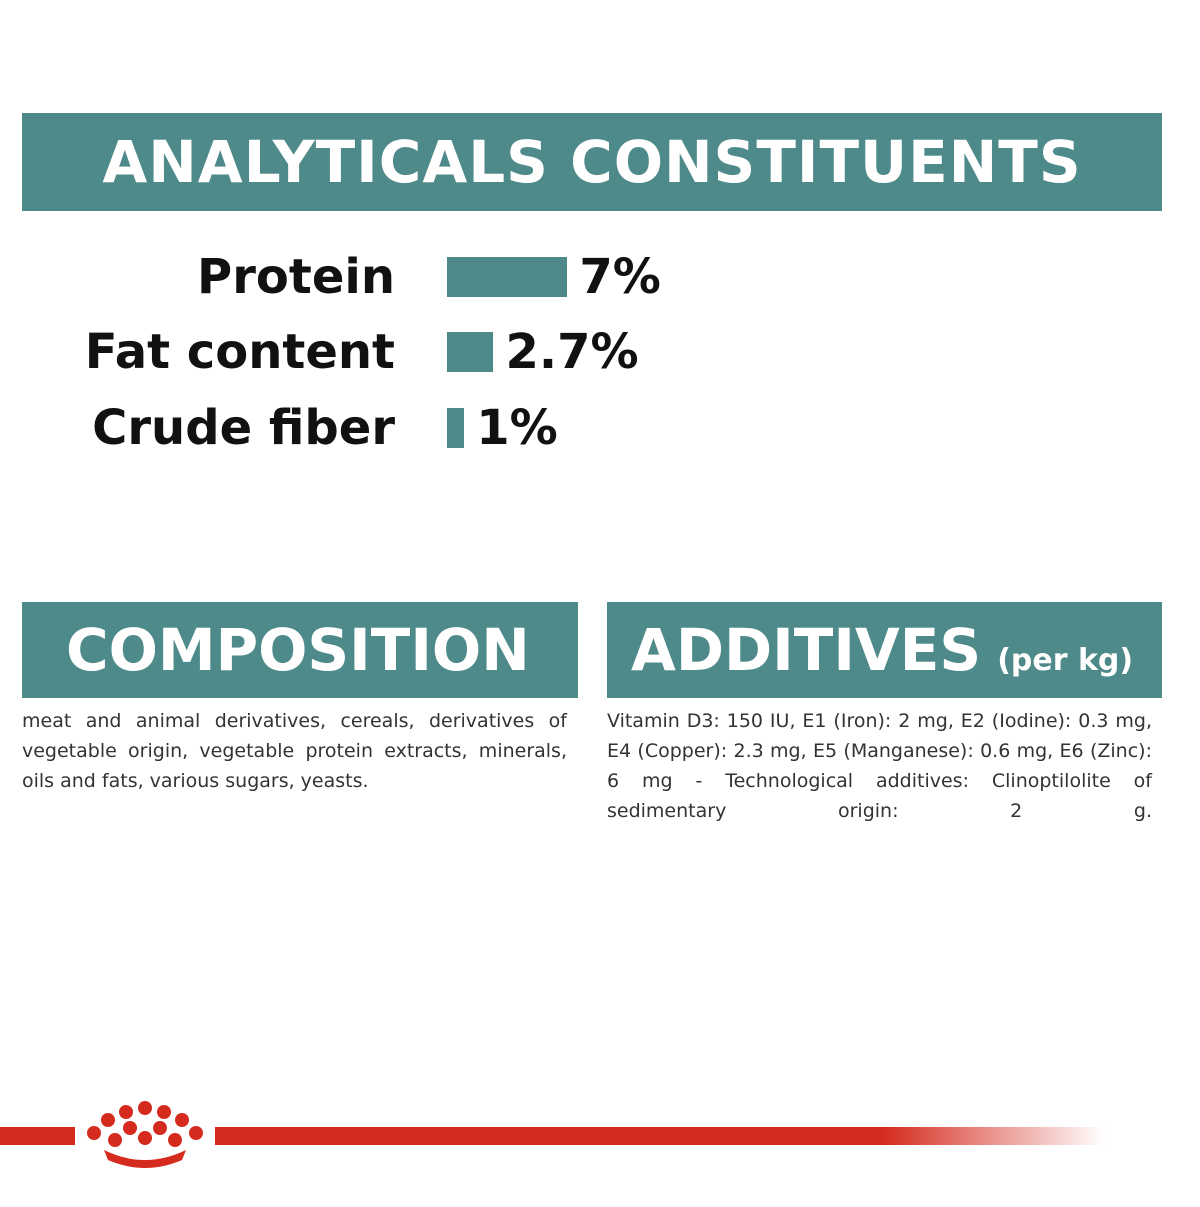 The width and height of the screenshot is (1200, 1207). I want to click on value-label: 1%, so click(517, 428).